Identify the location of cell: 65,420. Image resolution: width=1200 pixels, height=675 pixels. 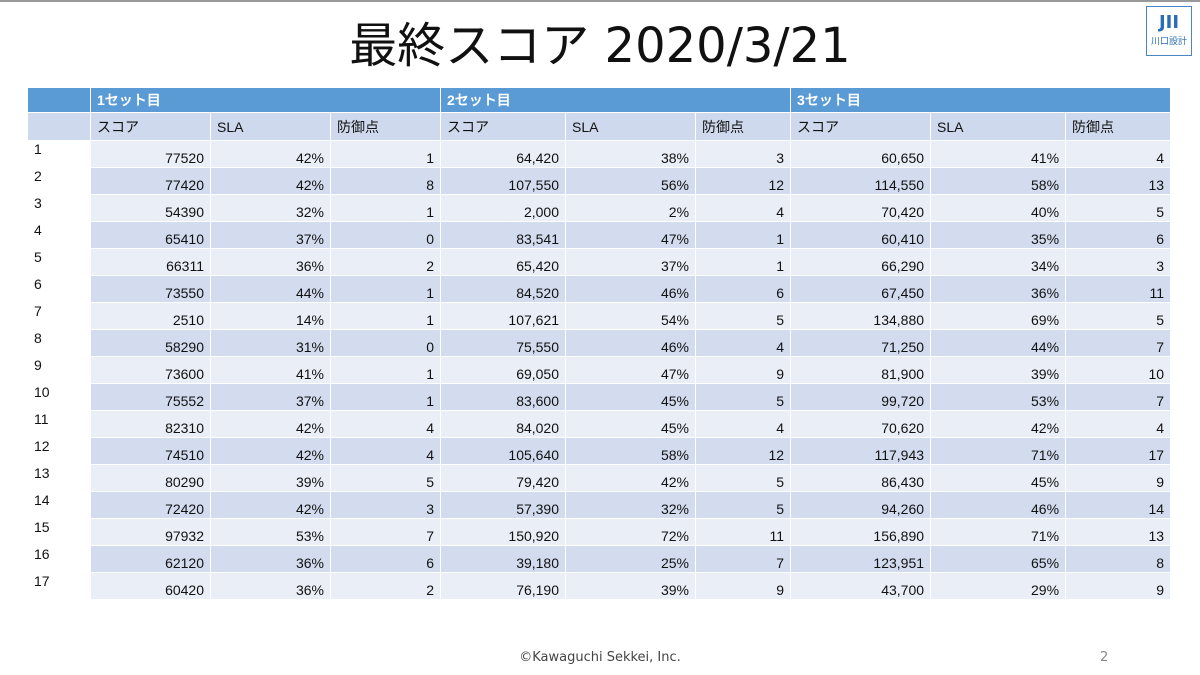
(503, 262).